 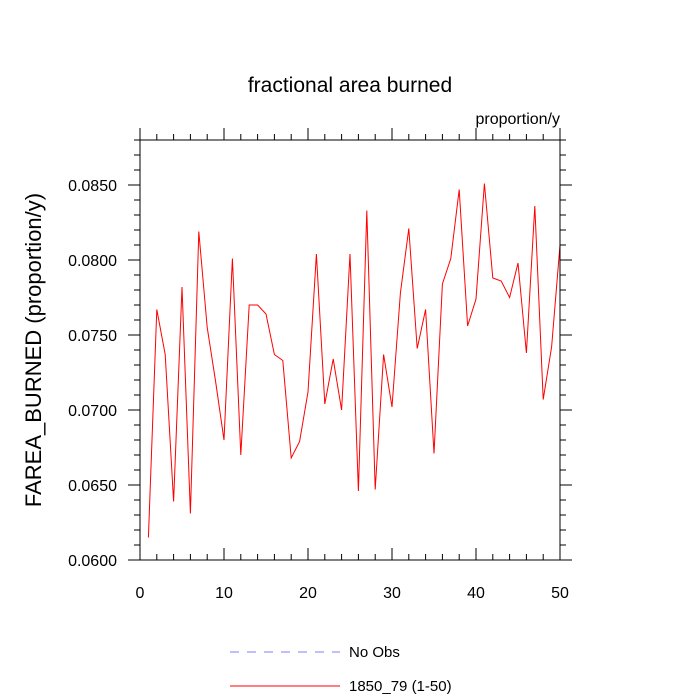 What do you see at coordinates (374, 652) in the screenshot?
I see `legend-label-no-obs: No Obs` at bounding box center [374, 652].